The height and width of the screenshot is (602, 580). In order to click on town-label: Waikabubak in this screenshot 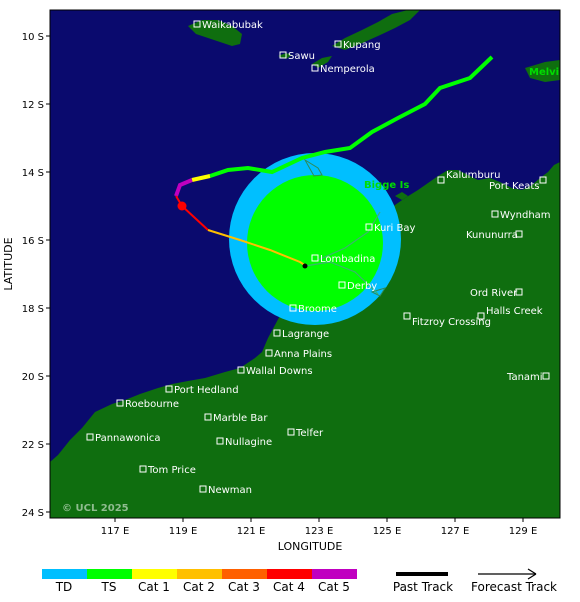, I will do `click(232, 25)`.